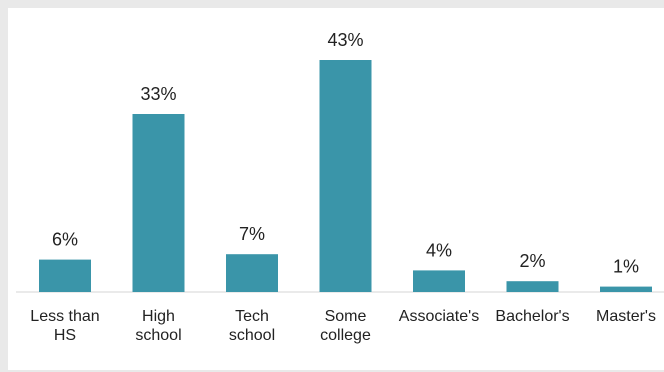 This screenshot has height=372, width=664. What do you see at coordinates (252, 234) in the screenshot?
I see `value-label-2: 7%` at bounding box center [252, 234].